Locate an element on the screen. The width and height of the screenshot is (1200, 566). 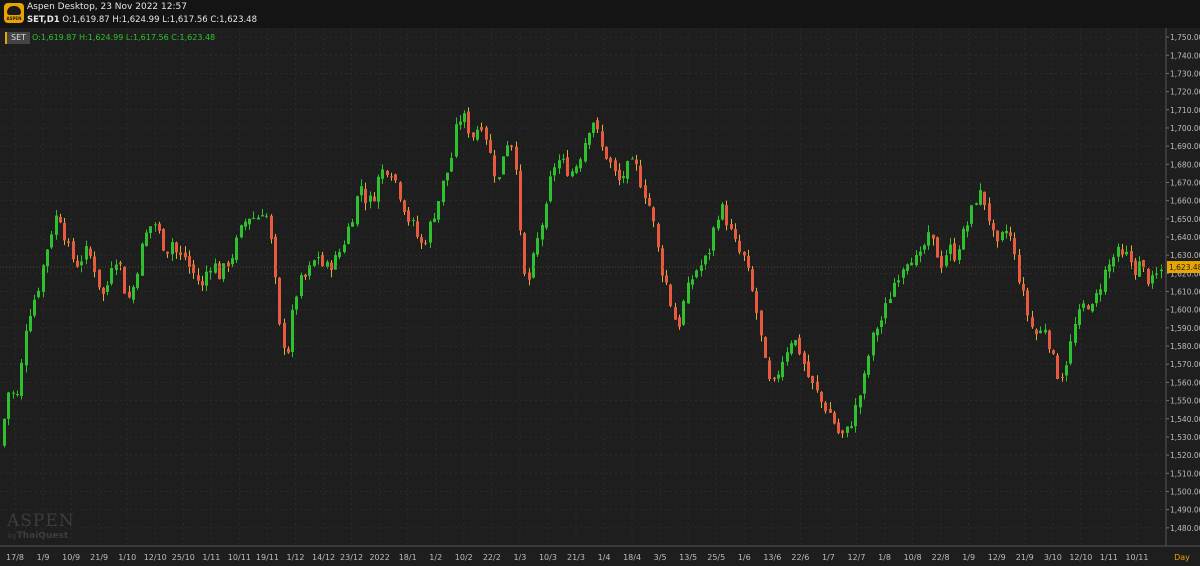
x-tick-label: 19/11 is located at coordinates (267, 557).